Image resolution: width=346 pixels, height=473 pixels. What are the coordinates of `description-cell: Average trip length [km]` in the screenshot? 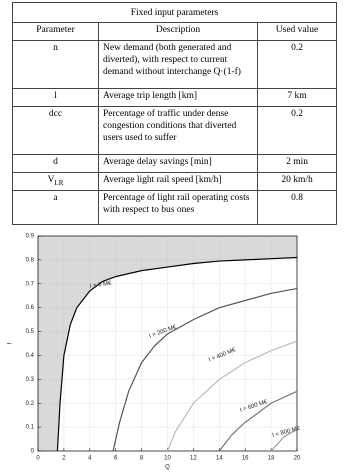 It's located at (178, 97).